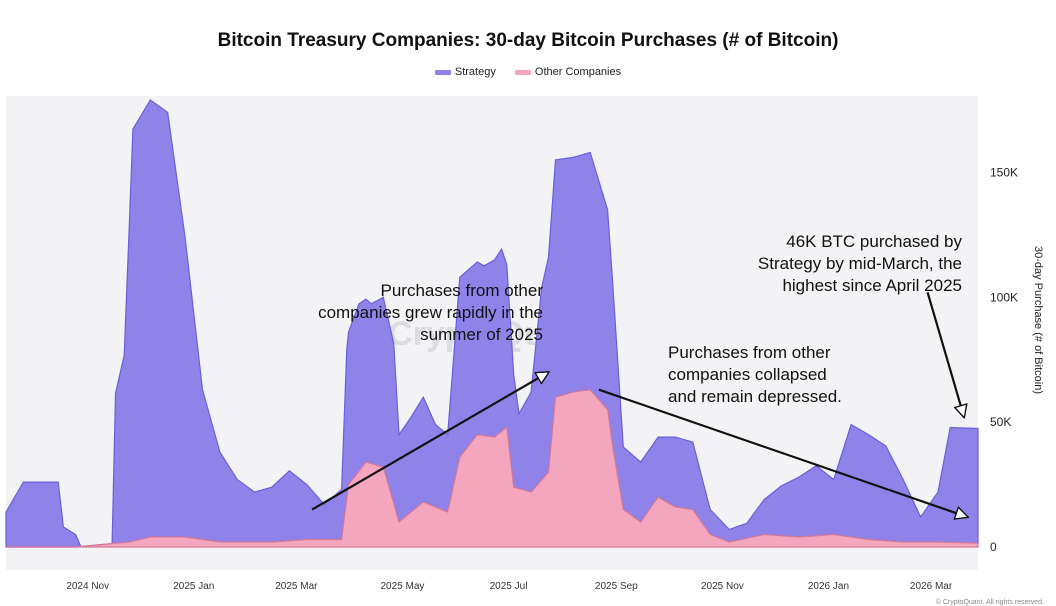 The width and height of the screenshot is (1056, 606). I want to click on y-tick-label: 150K, so click(1004, 172).